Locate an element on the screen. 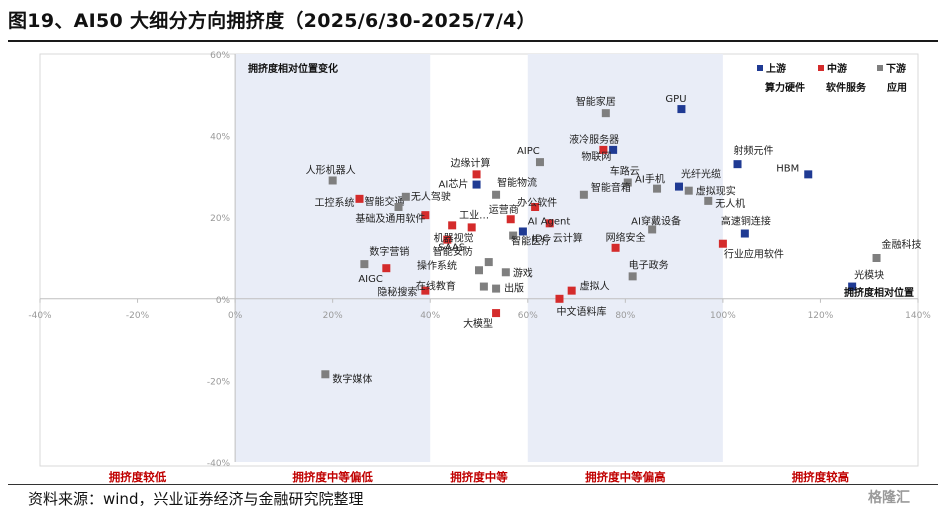 This screenshot has width=947, height=514. point-label: 物联网 is located at coordinates (596, 156).